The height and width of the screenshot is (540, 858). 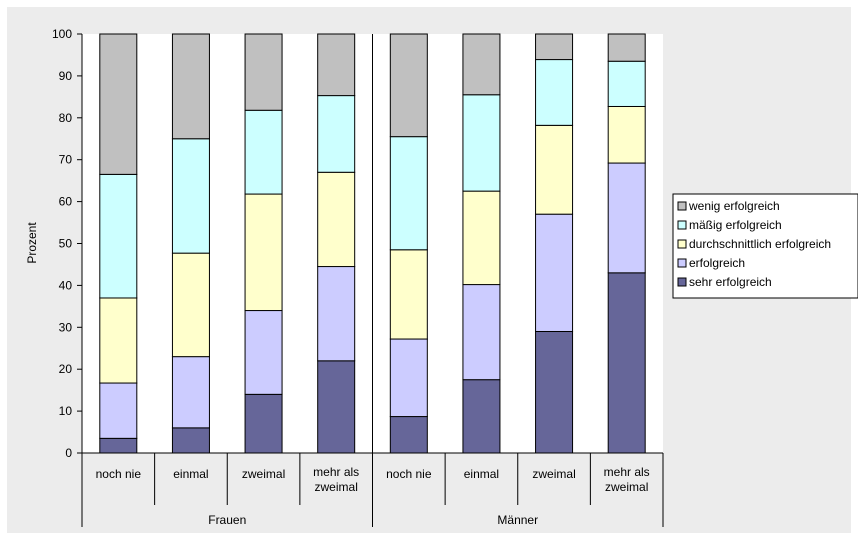 I want to click on legend-label: wenig erfolgreich, so click(x=734, y=206).